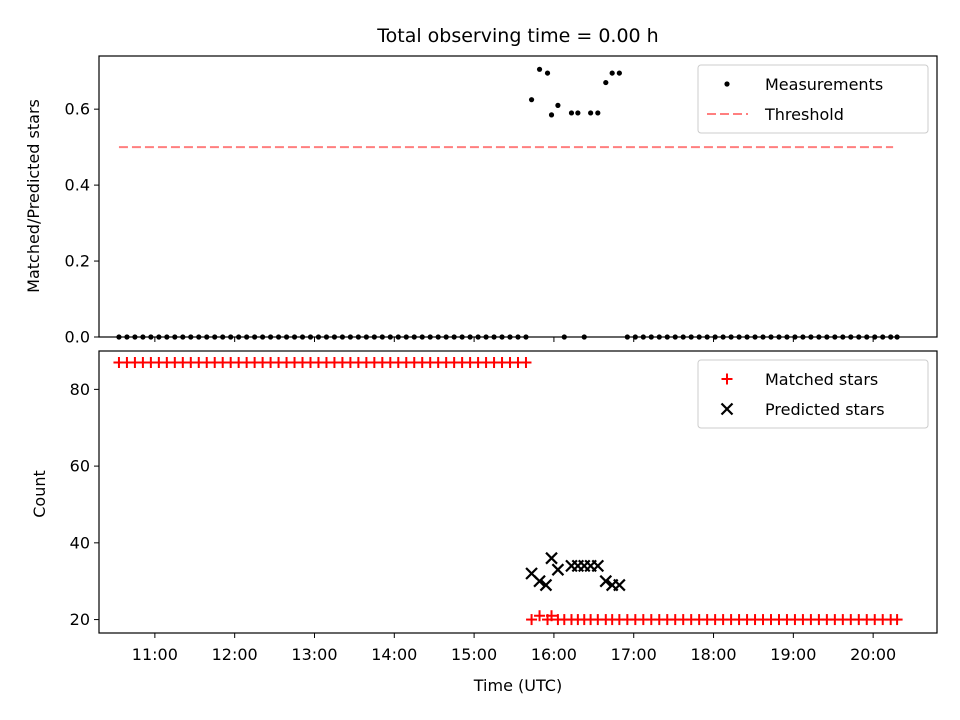  What do you see at coordinates (77, 109) in the screenshot?
I see `top-y-tick-label: 0.6` at bounding box center [77, 109].